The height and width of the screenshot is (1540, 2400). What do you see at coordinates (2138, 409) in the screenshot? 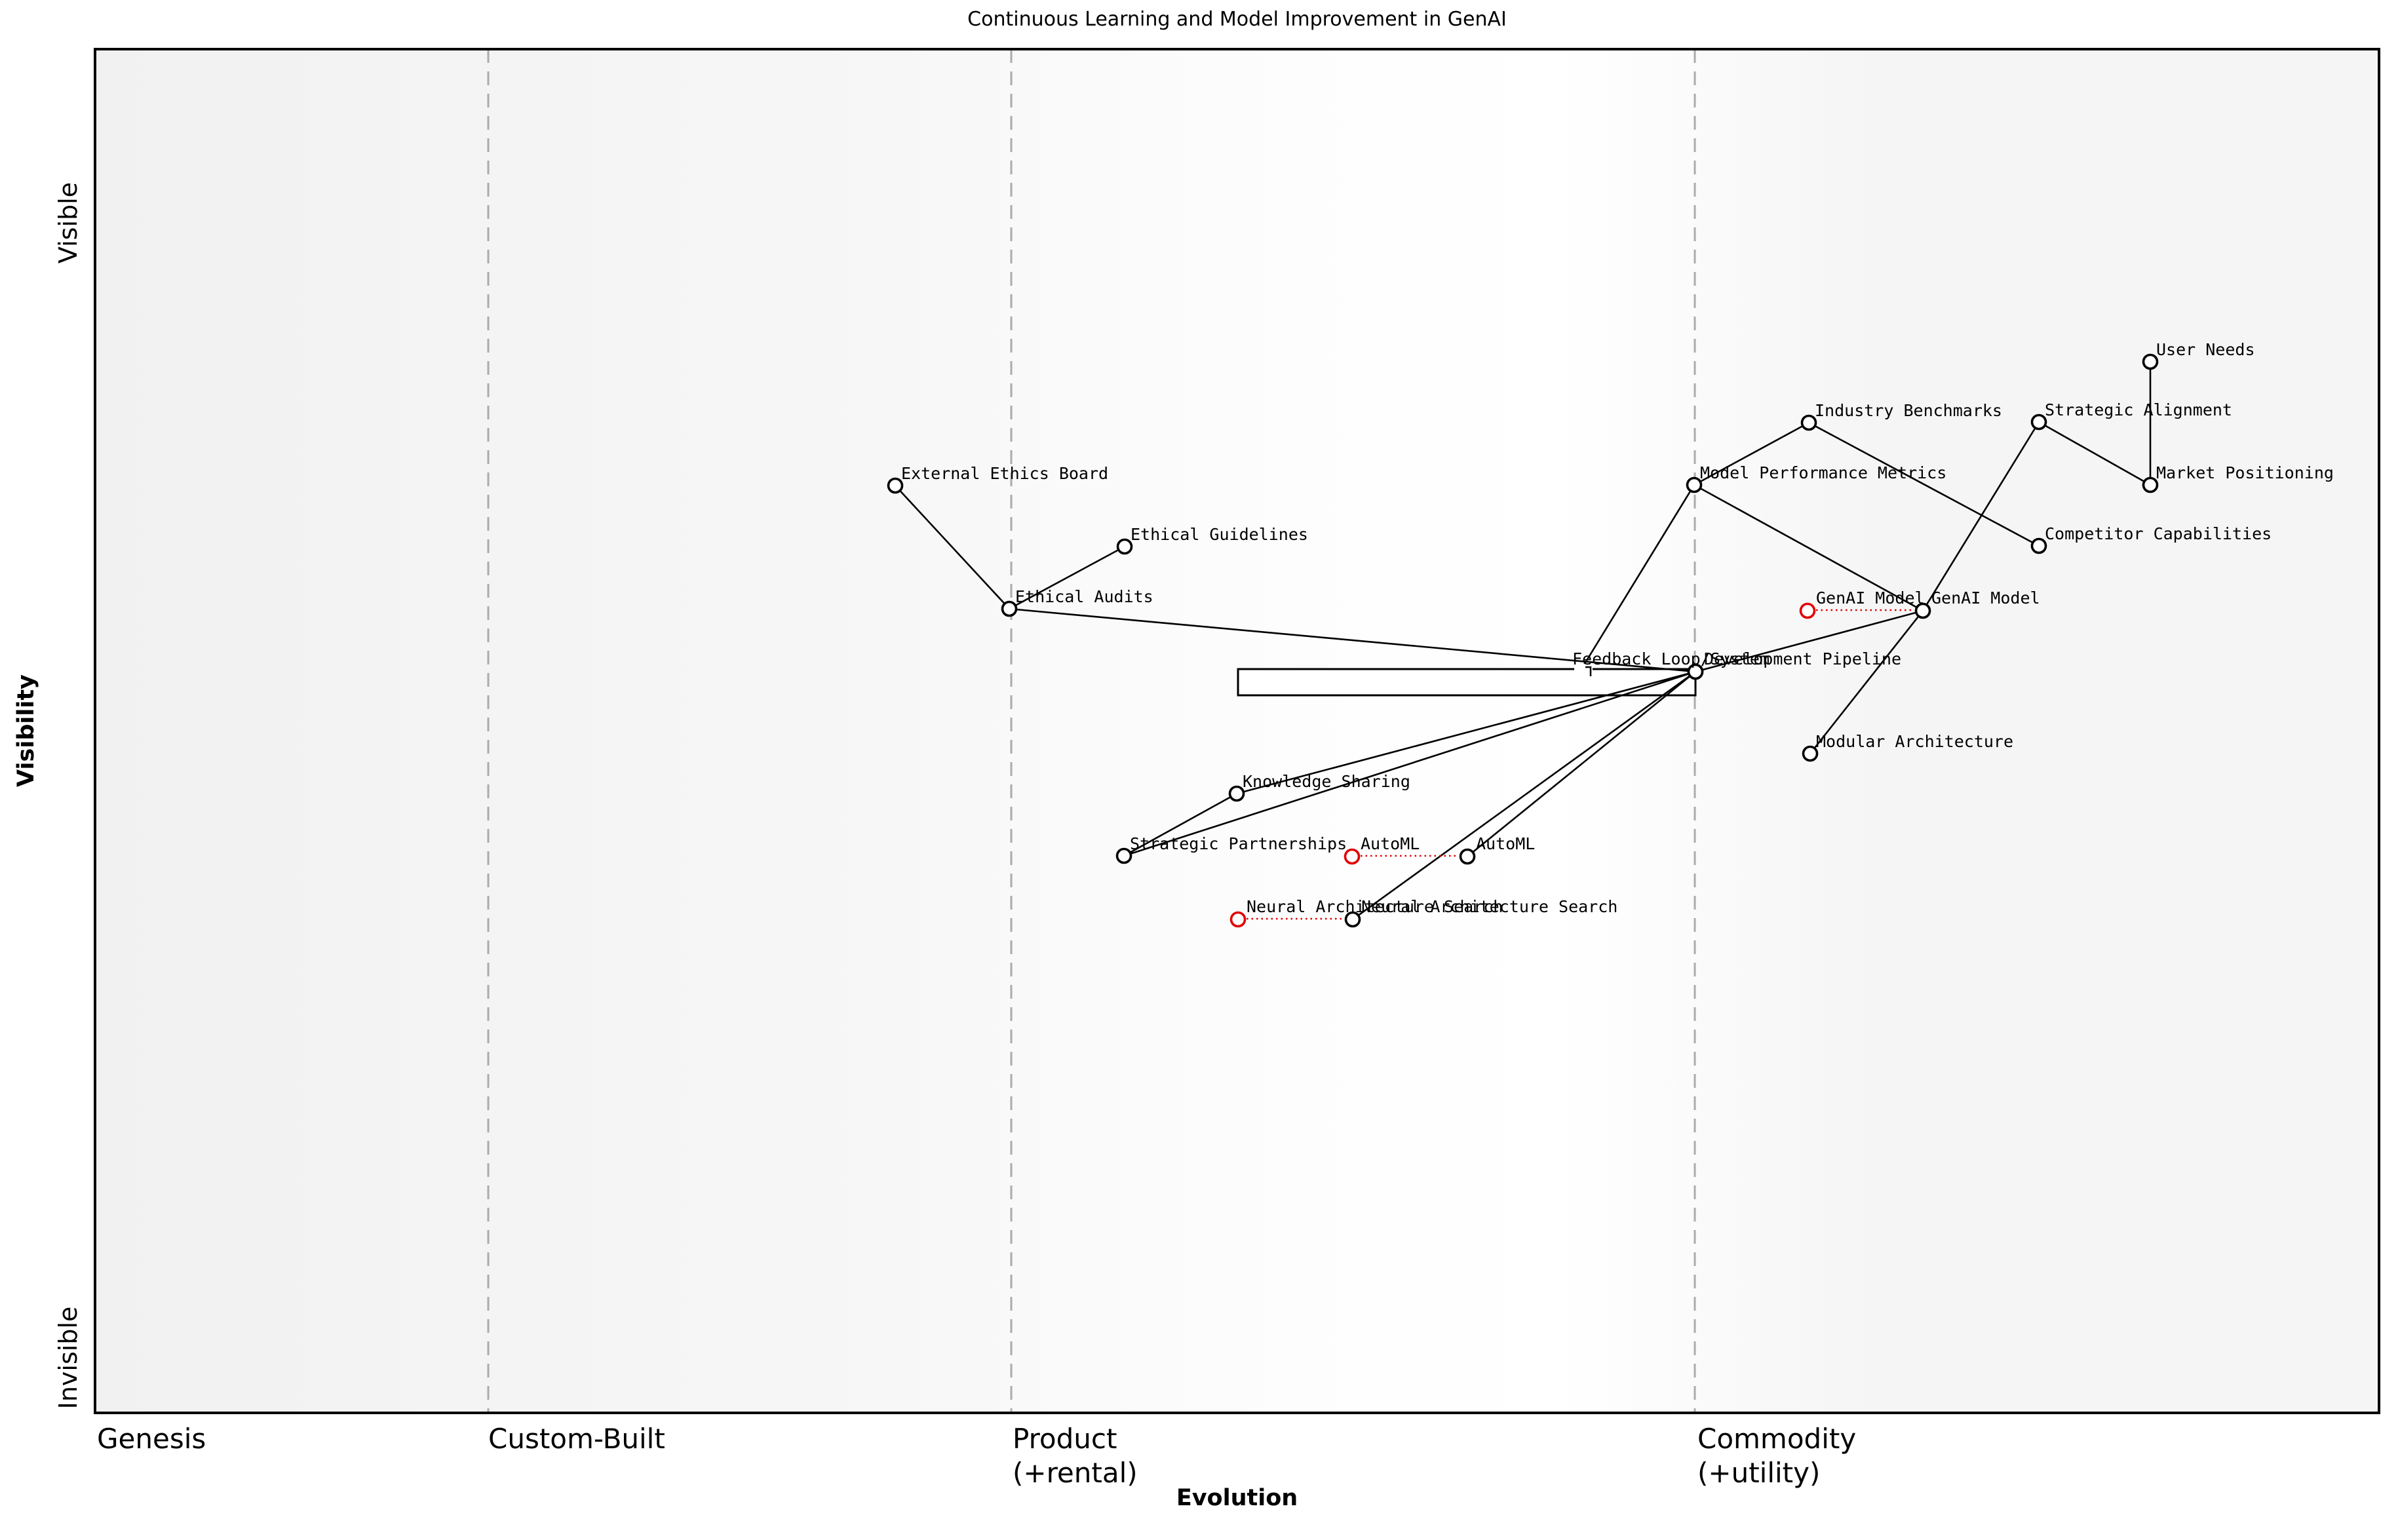
I see `node-label-sa: Strategic Alignment` at bounding box center [2138, 409].